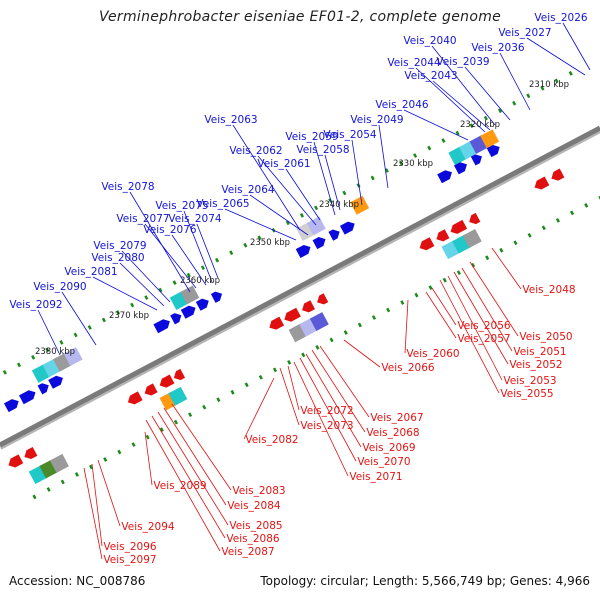 This screenshot has width=600, height=600. What do you see at coordinates (170, 230) in the screenshot?
I see `forward-gene-label: Veis_2076` at bounding box center [170, 230].